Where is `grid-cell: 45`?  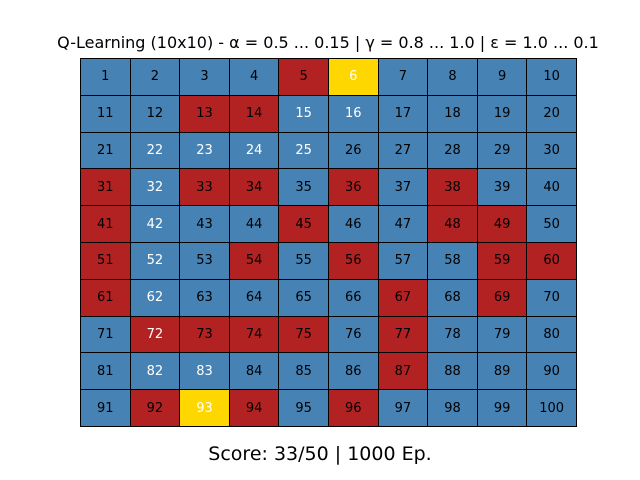 grid-cell: 45 is located at coordinates (303, 224).